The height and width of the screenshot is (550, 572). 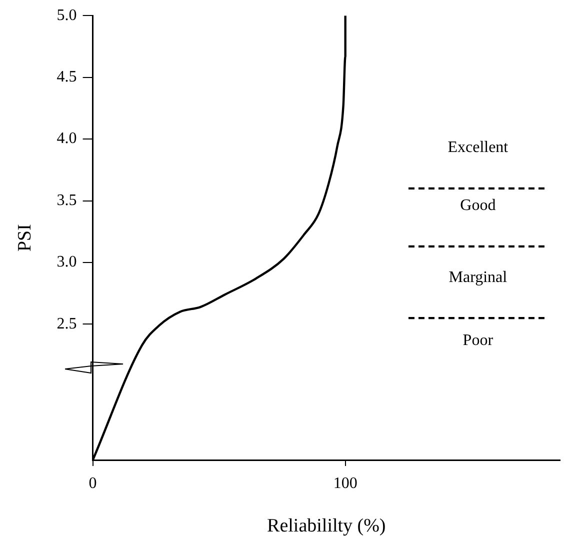 I want to click on annotation: Excellent, so click(x=478, y=147).